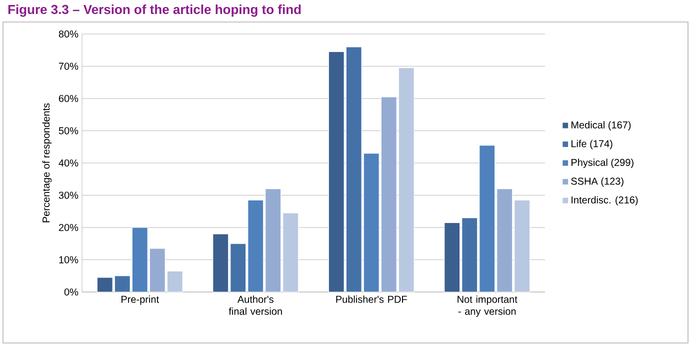  Describe the element at coordinates (47, 162) in the screenshot. I see `y-axis-title: Percentage of respondents` at that location.